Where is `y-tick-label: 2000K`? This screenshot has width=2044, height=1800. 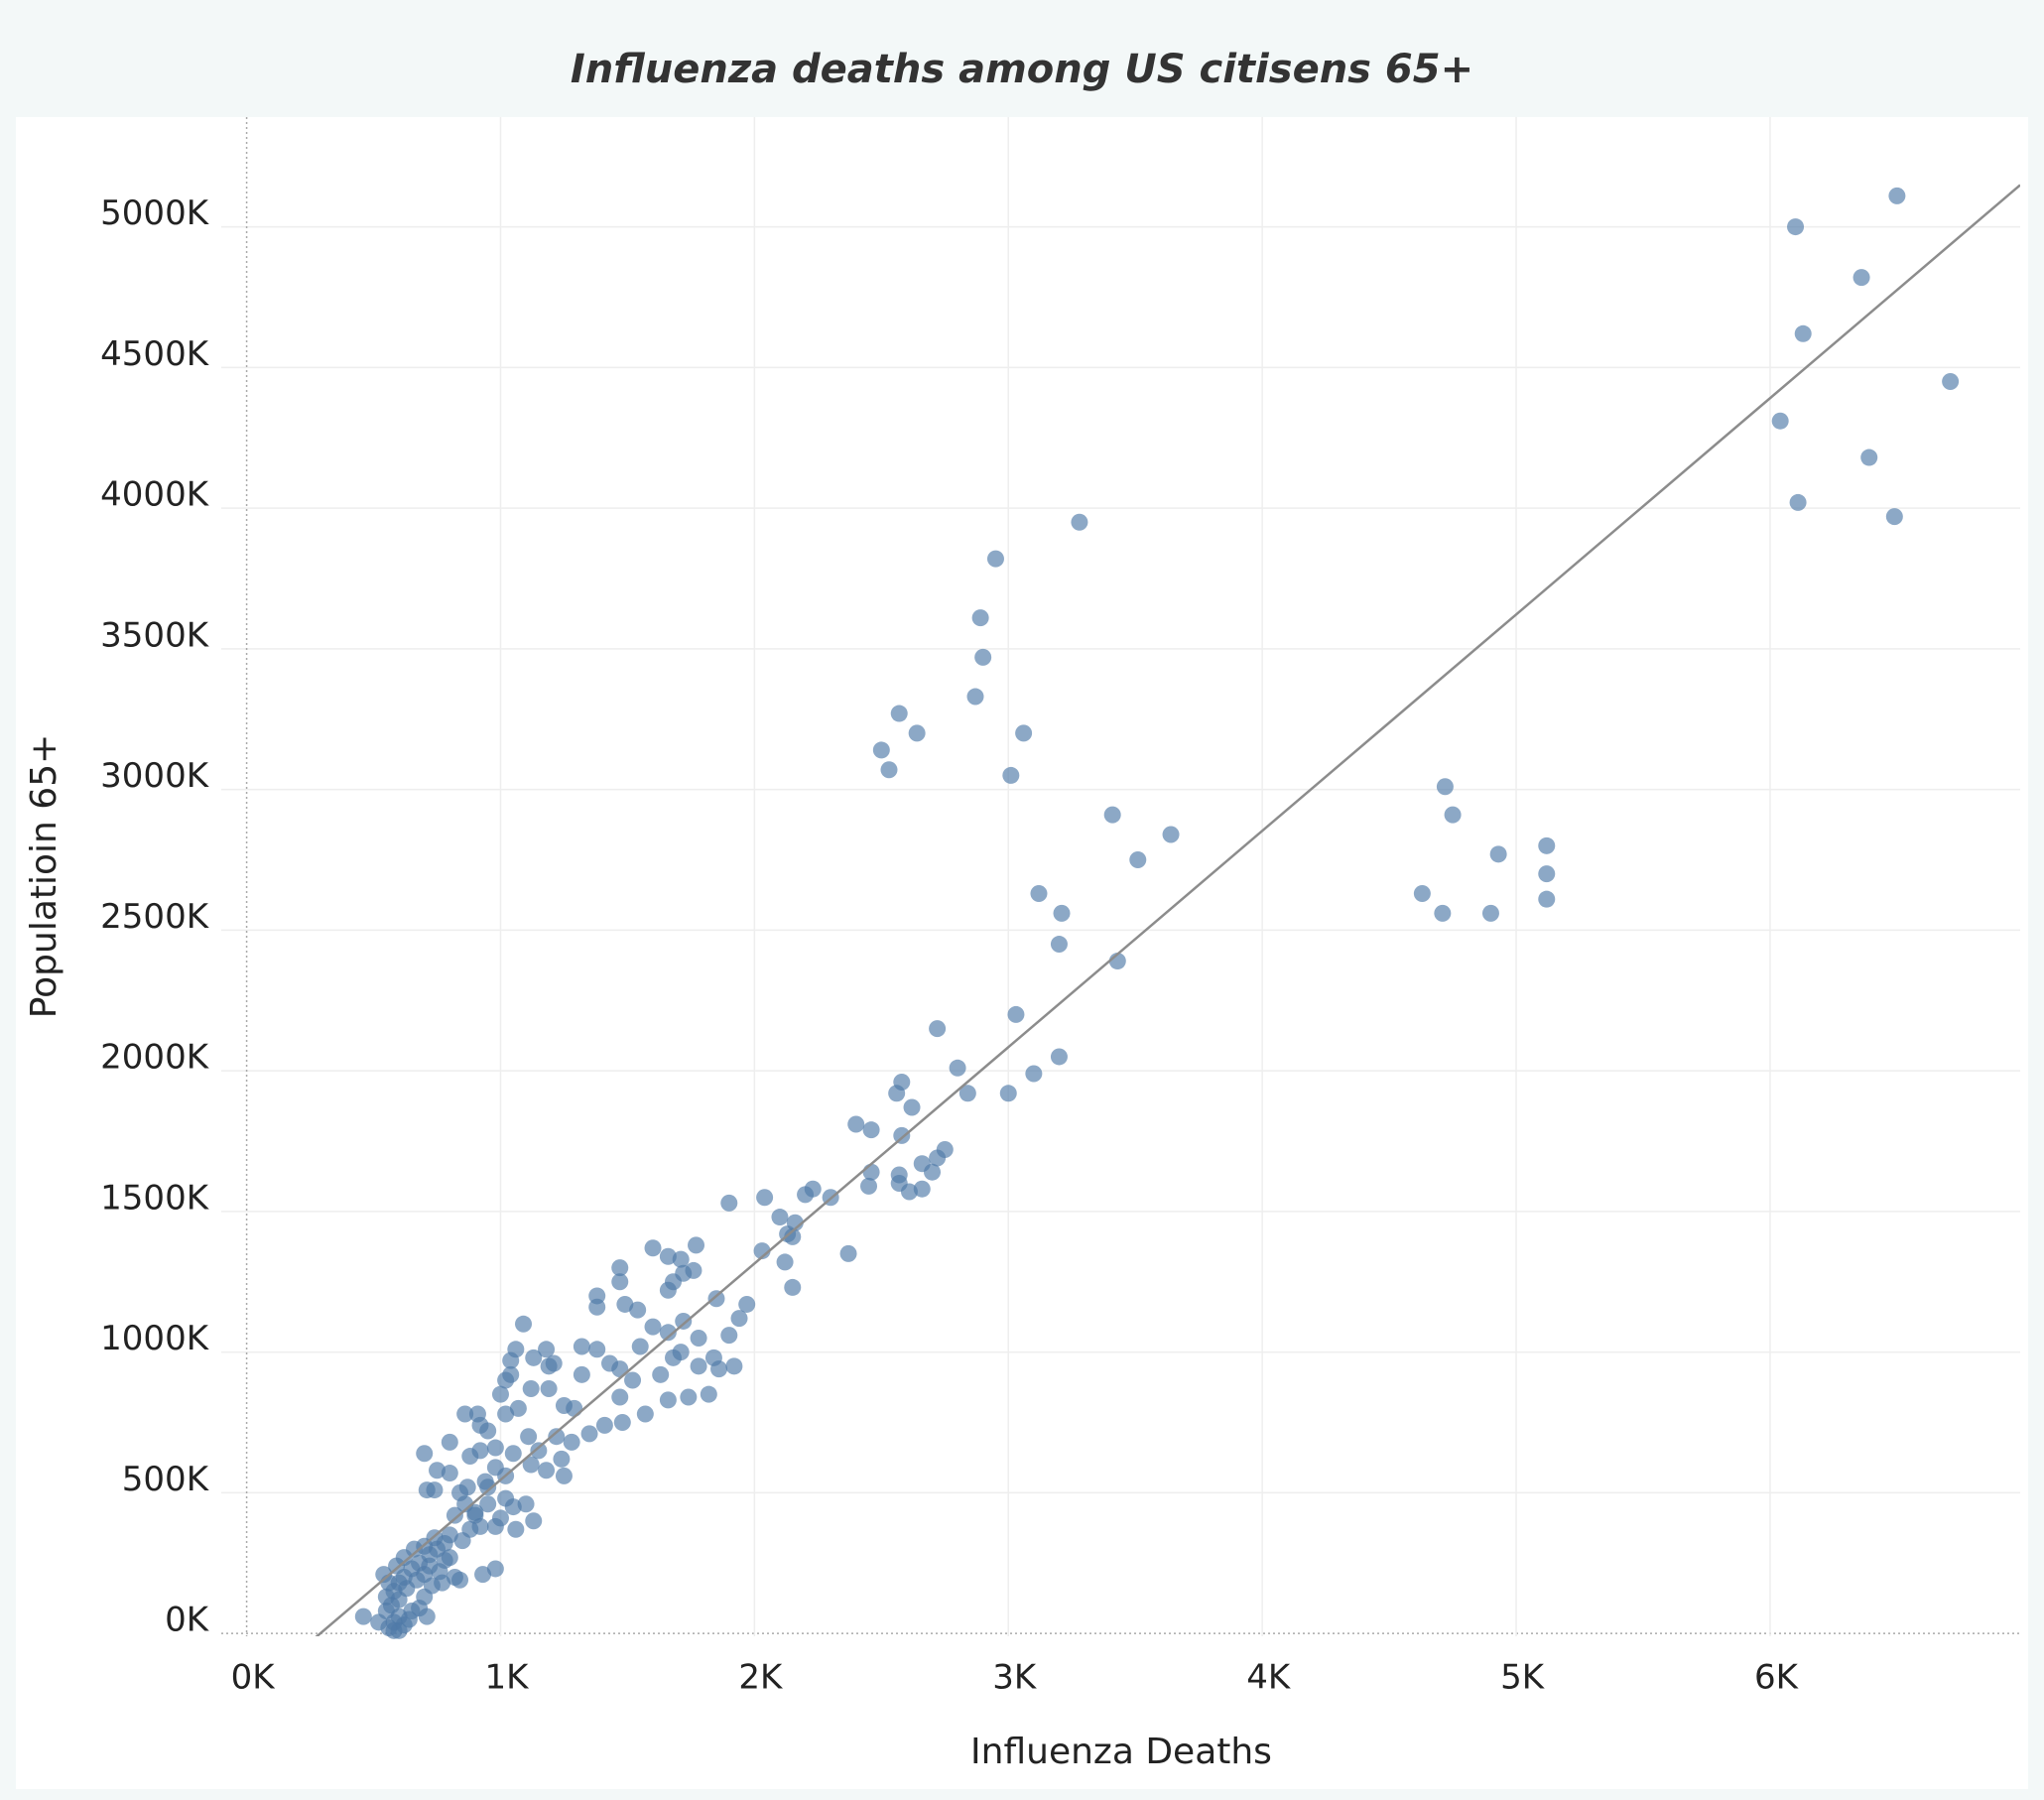
y-tick-label: 2000K is located at coordinates (155, 1058).